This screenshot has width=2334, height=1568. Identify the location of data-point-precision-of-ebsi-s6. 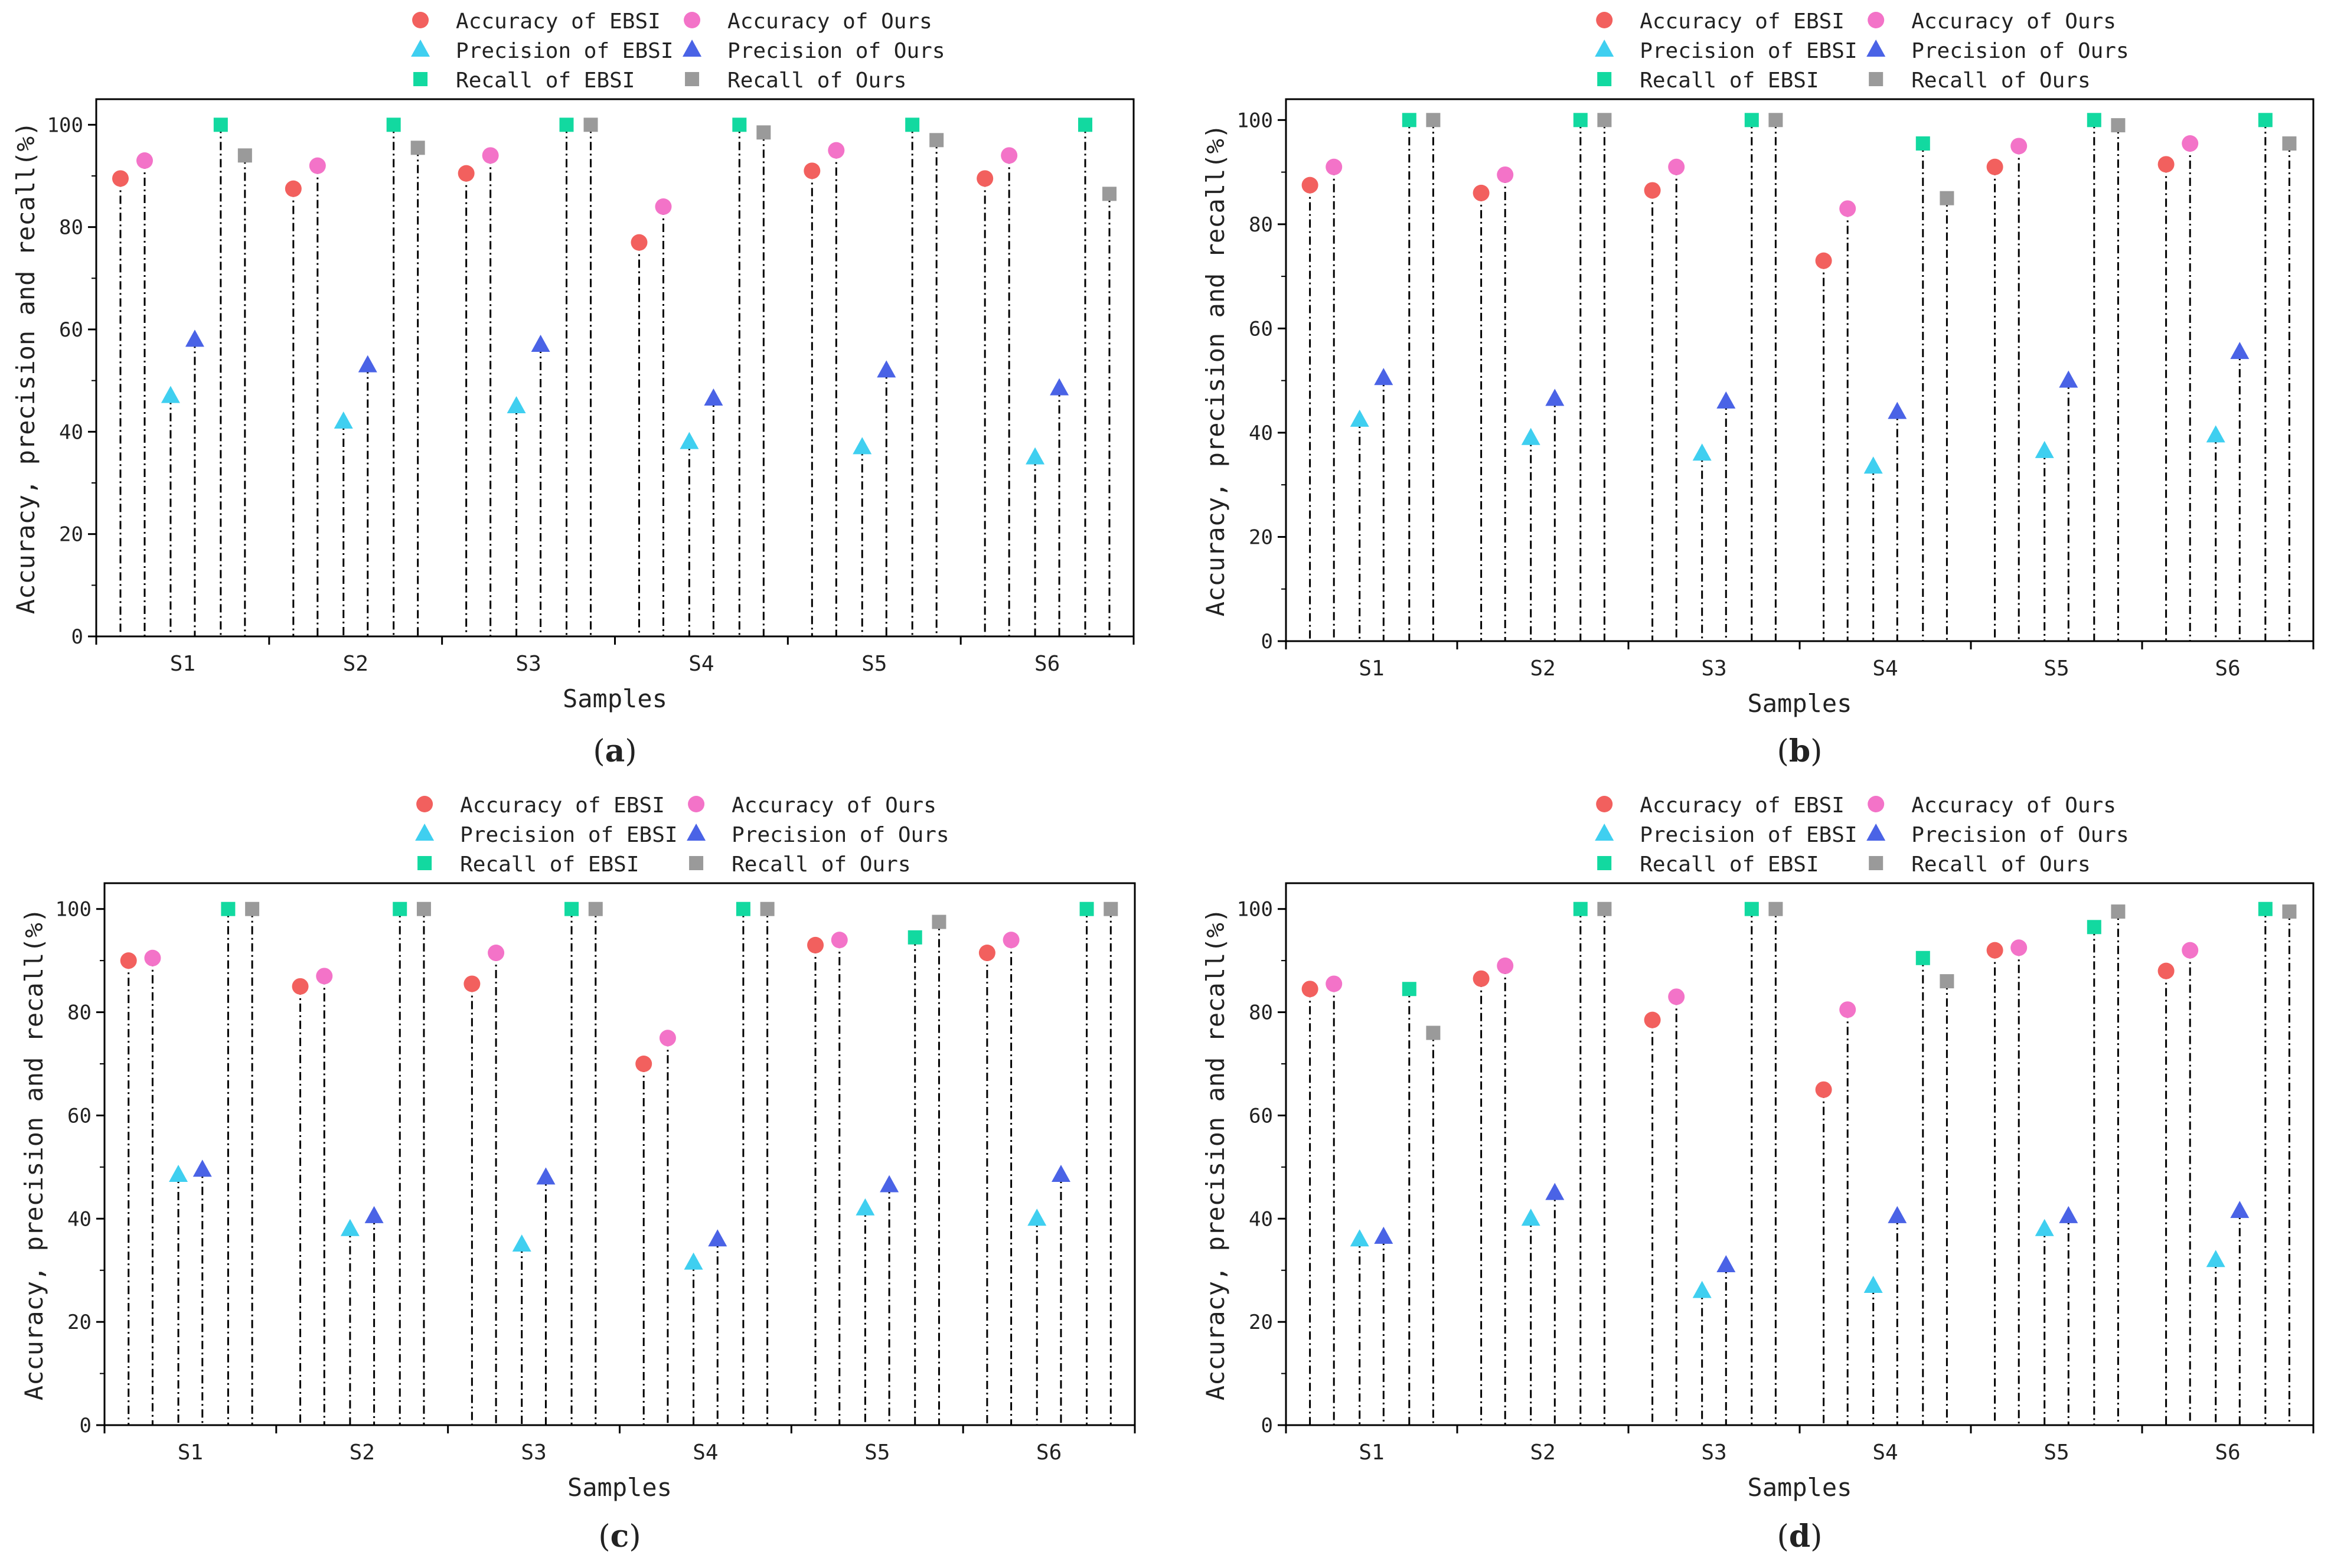
(1037, 1217).